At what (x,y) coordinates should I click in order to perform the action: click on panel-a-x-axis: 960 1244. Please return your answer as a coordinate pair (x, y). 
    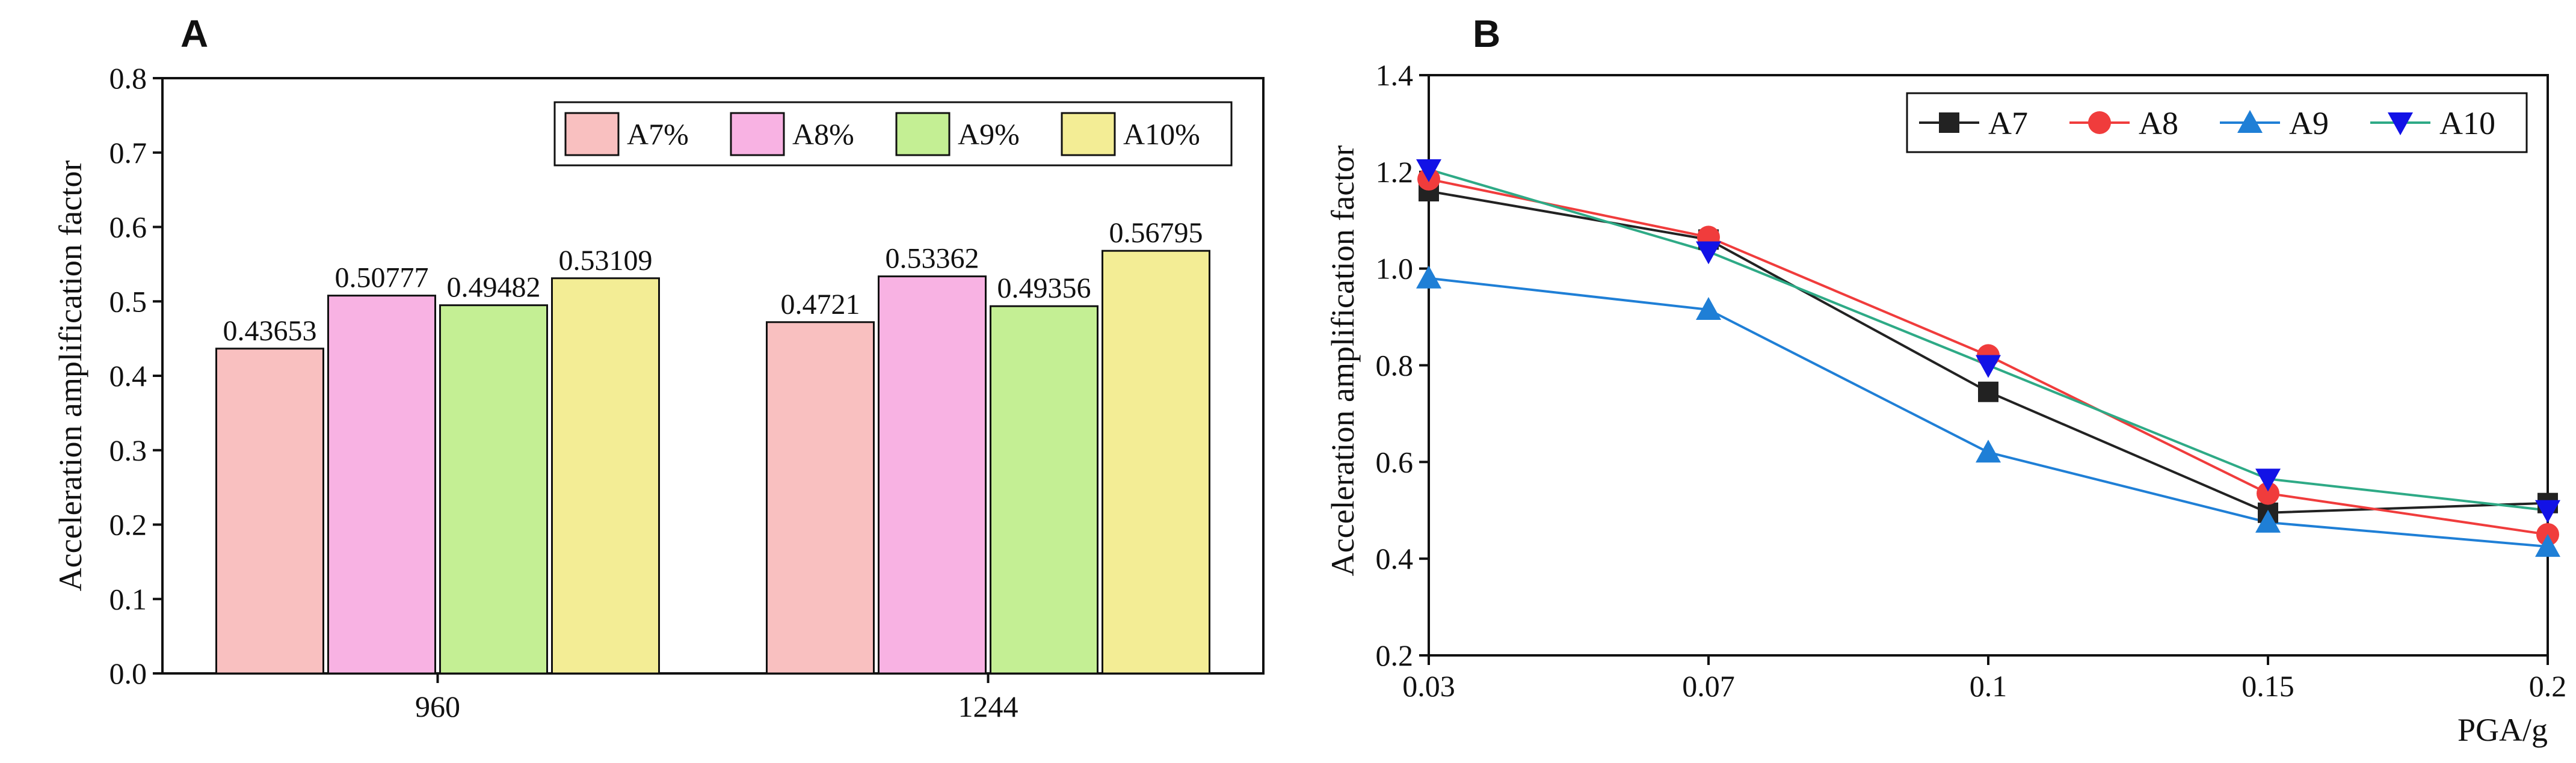
    Looking at the image, I should click on (716, 698).